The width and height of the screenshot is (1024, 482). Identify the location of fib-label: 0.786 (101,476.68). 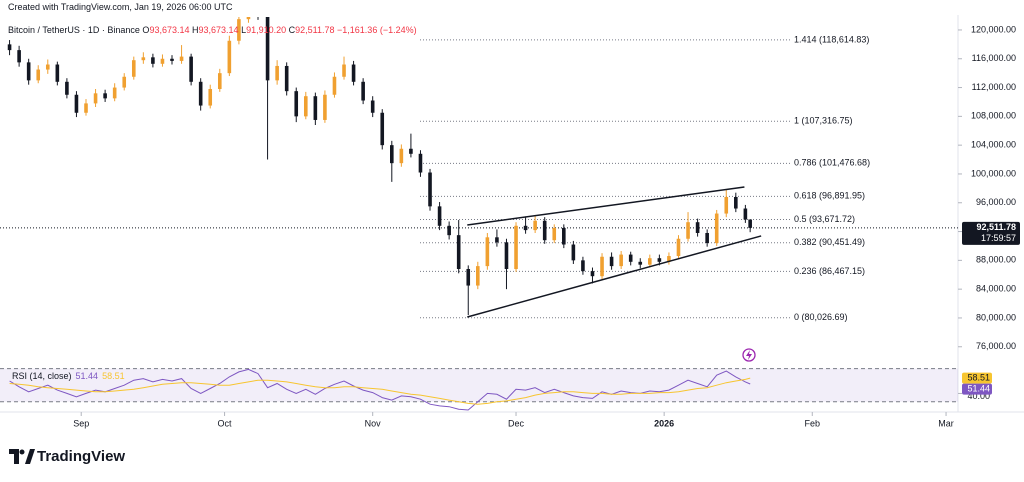
(832, 163).